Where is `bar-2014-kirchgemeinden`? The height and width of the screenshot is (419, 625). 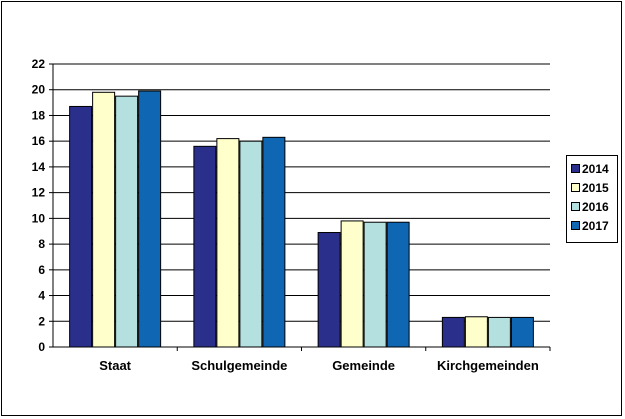 bar-2014-kirchgemeinden is located at coordinates (453, 332).